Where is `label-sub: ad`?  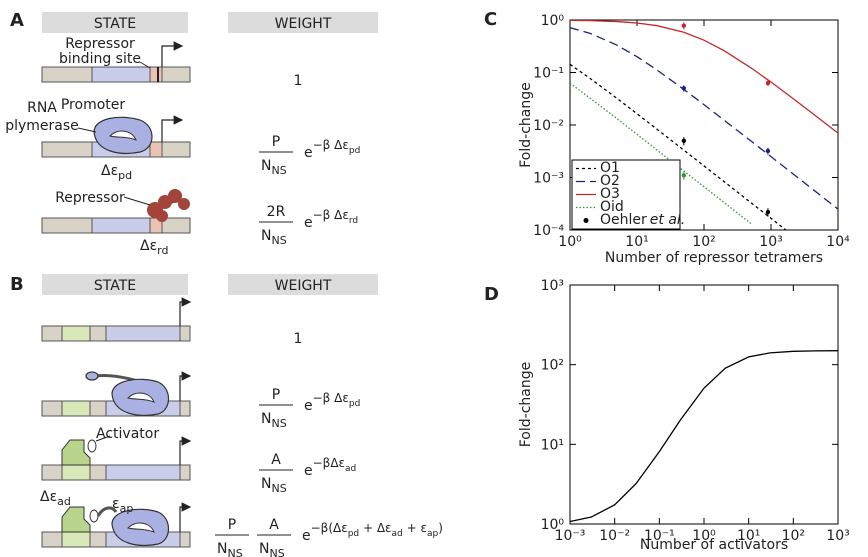
label-sub: ad is located at coordinates (64, 501).